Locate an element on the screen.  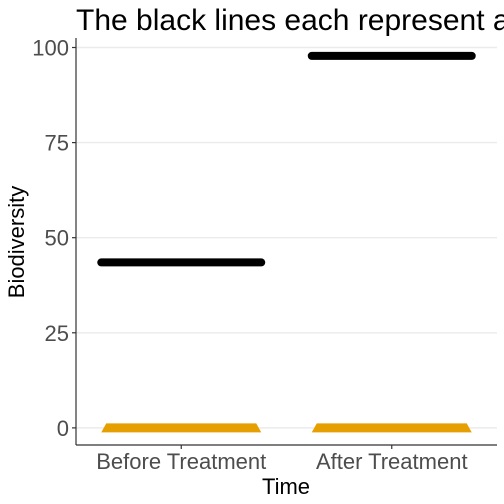
y-tick-label: 25 is located at coordinates (57, 333).